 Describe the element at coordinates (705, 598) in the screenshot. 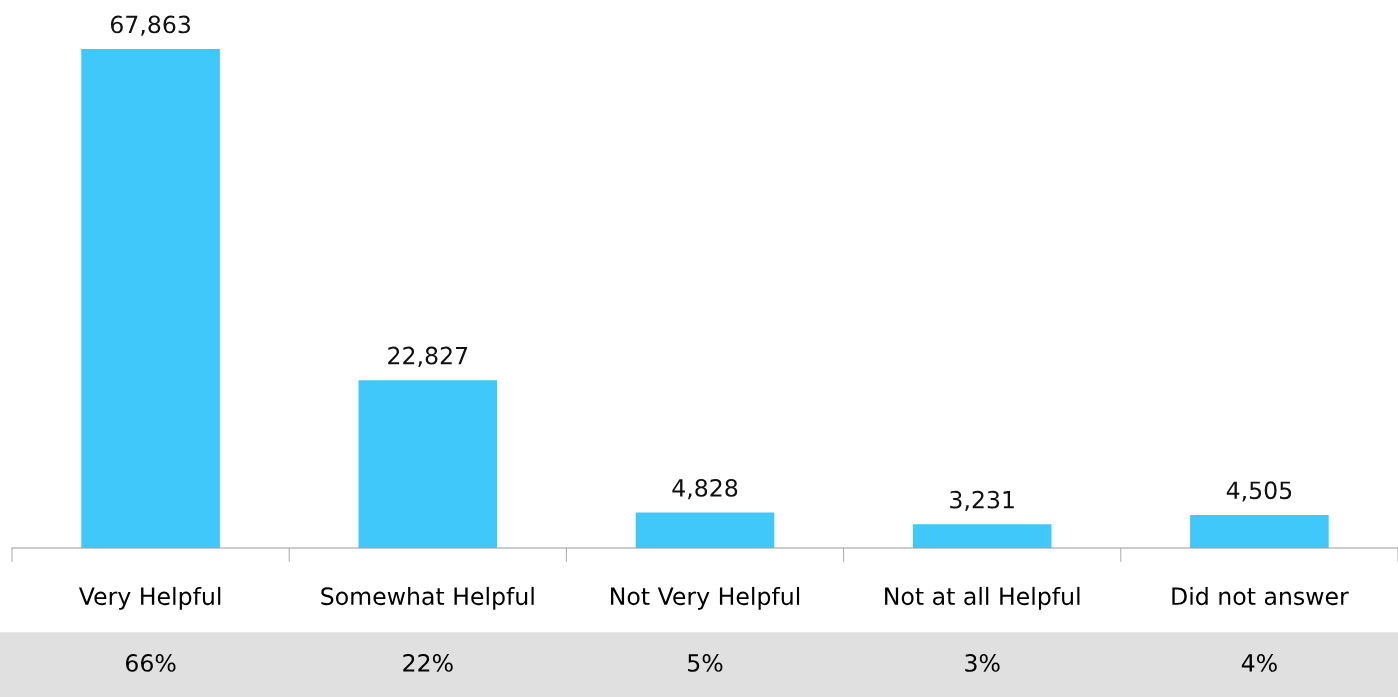

I see `x-tick-label: Not Very Helpful` at that location.